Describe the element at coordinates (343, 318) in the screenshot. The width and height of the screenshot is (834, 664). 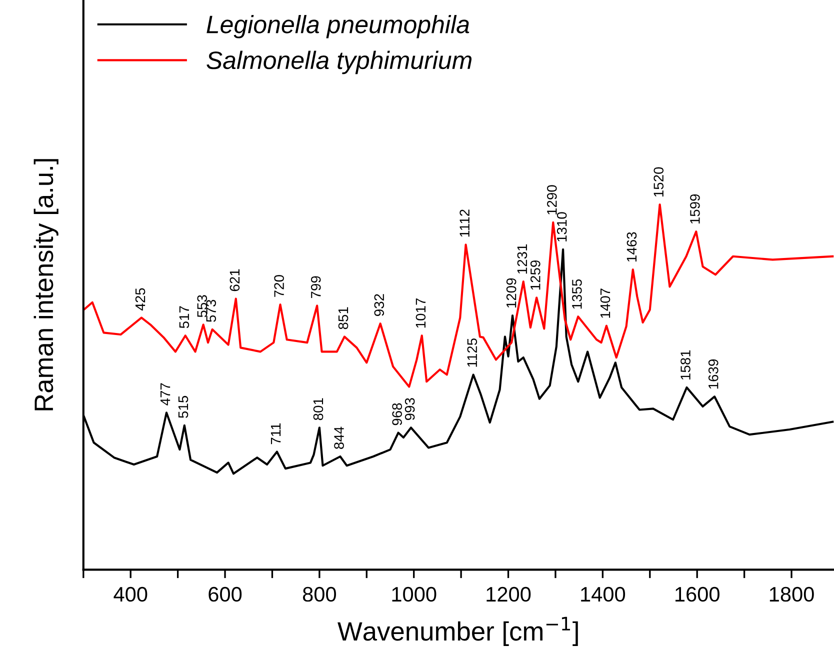
I see `annotation: 851` at that location.